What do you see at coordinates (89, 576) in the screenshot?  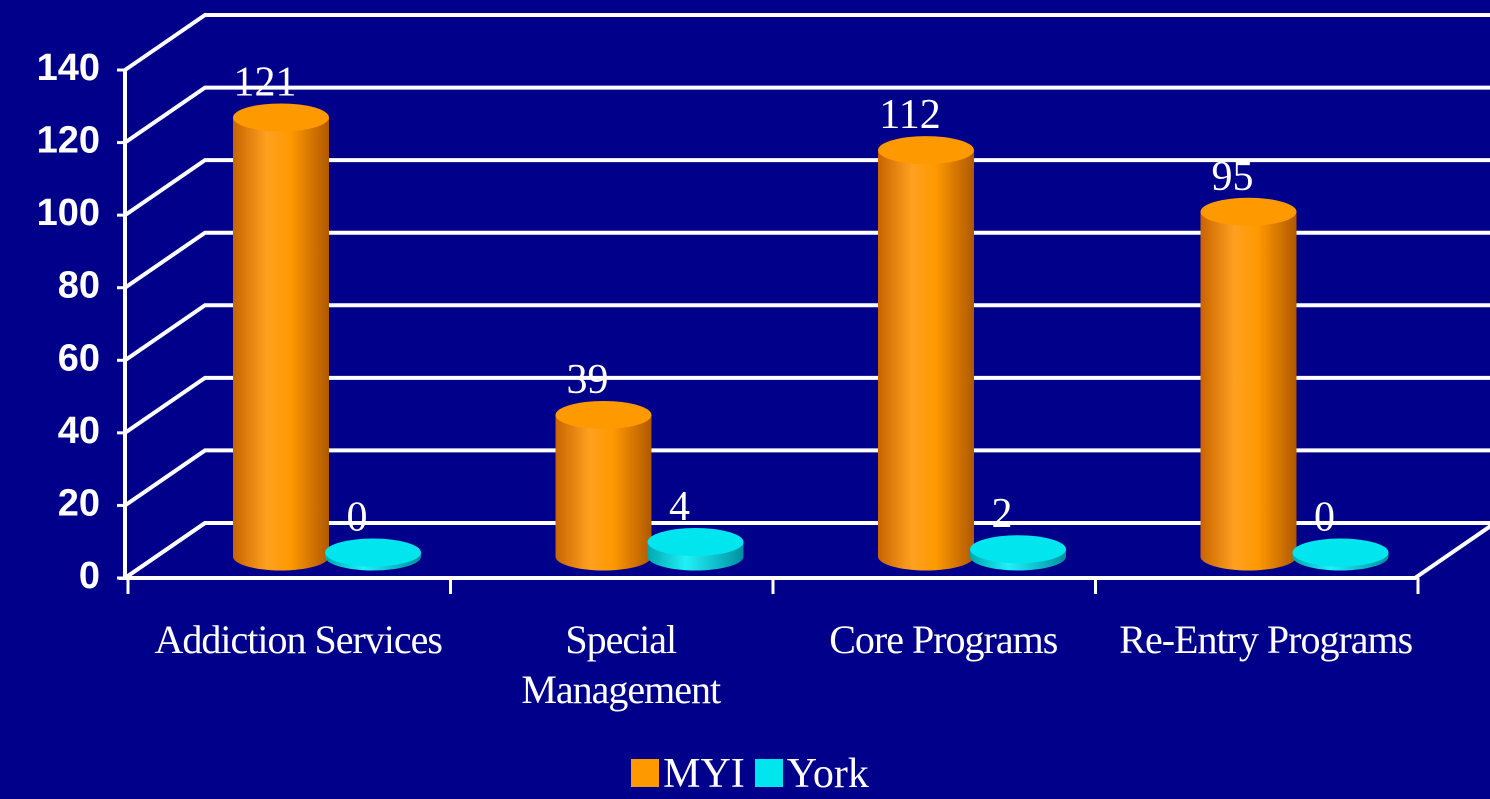 I see `y-tick-label: 0` at bounding box center [89, 576].